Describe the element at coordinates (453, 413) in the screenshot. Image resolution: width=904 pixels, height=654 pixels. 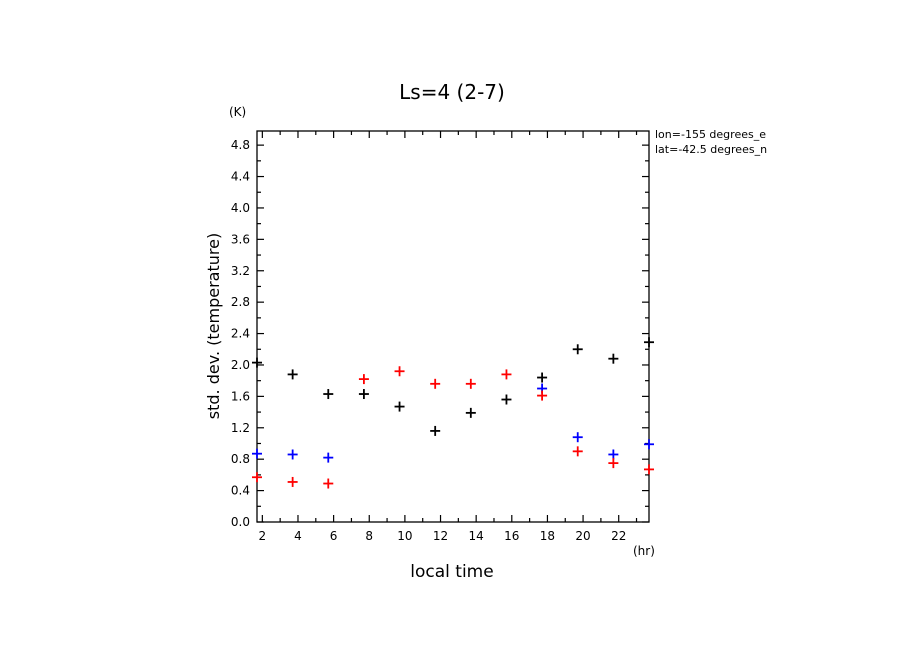
I see `data-marks` at that location.